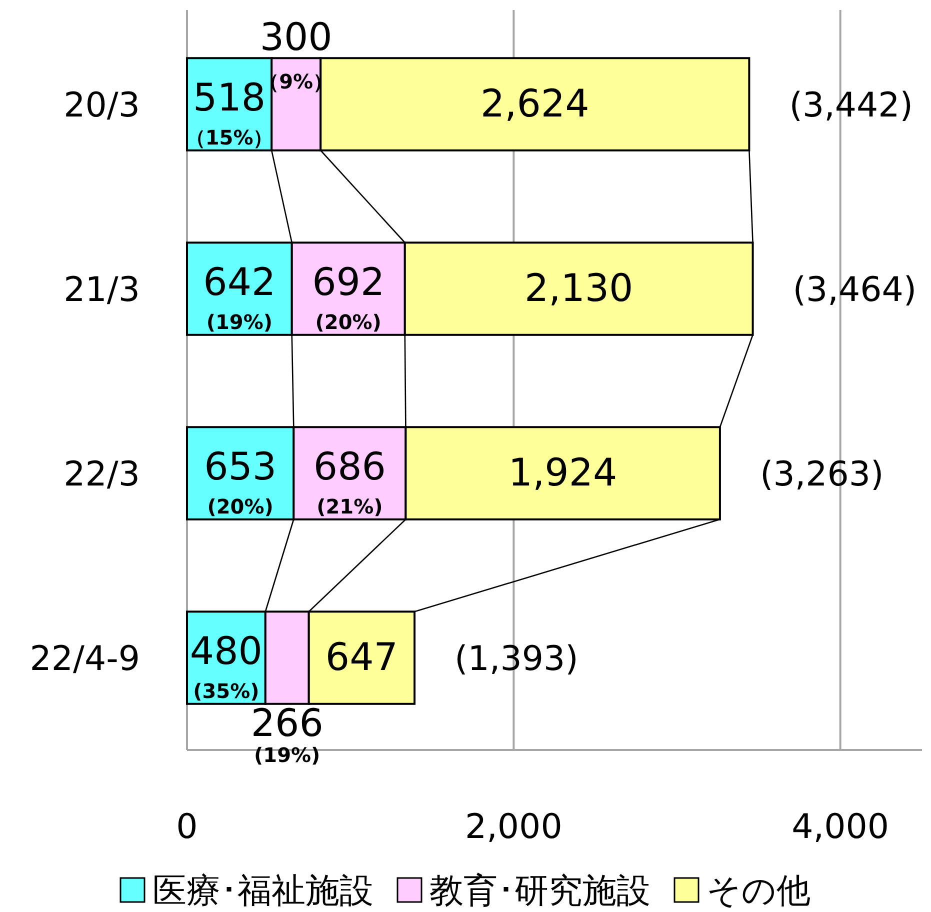 The image size is (931, 912). Describe the element at coordinates (822, 474) in the screenshot. I see `total-label: (3,263)` at that location.